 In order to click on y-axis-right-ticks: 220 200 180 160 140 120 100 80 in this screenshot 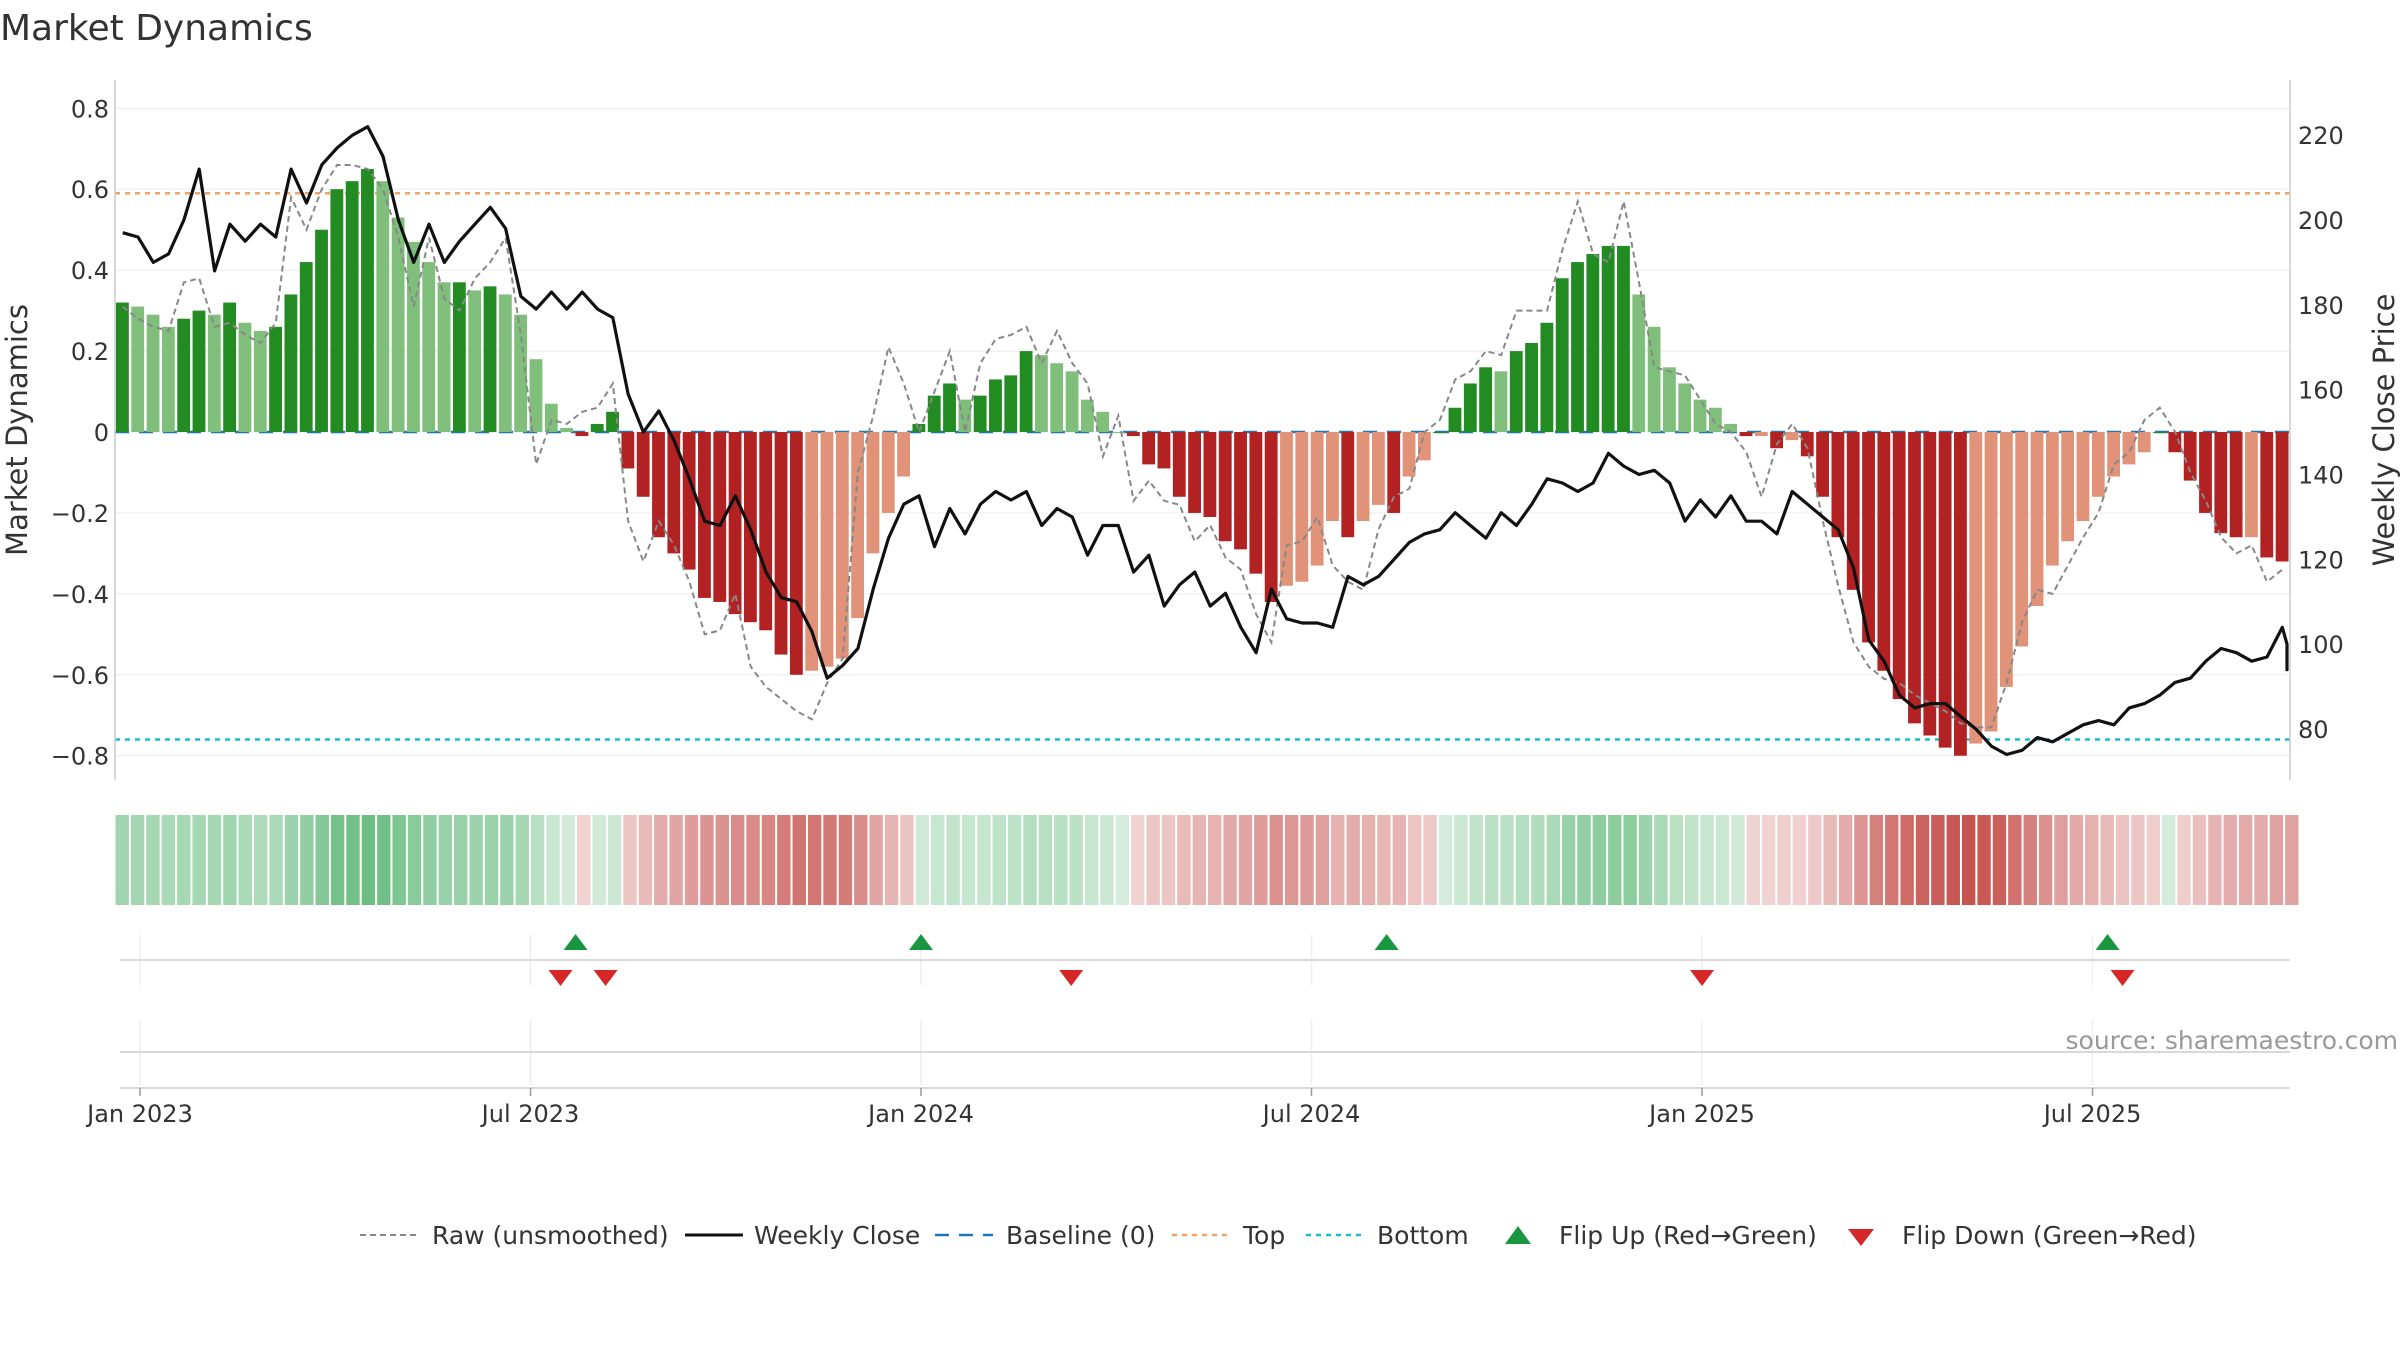, I will do `click(2321, 433)`.